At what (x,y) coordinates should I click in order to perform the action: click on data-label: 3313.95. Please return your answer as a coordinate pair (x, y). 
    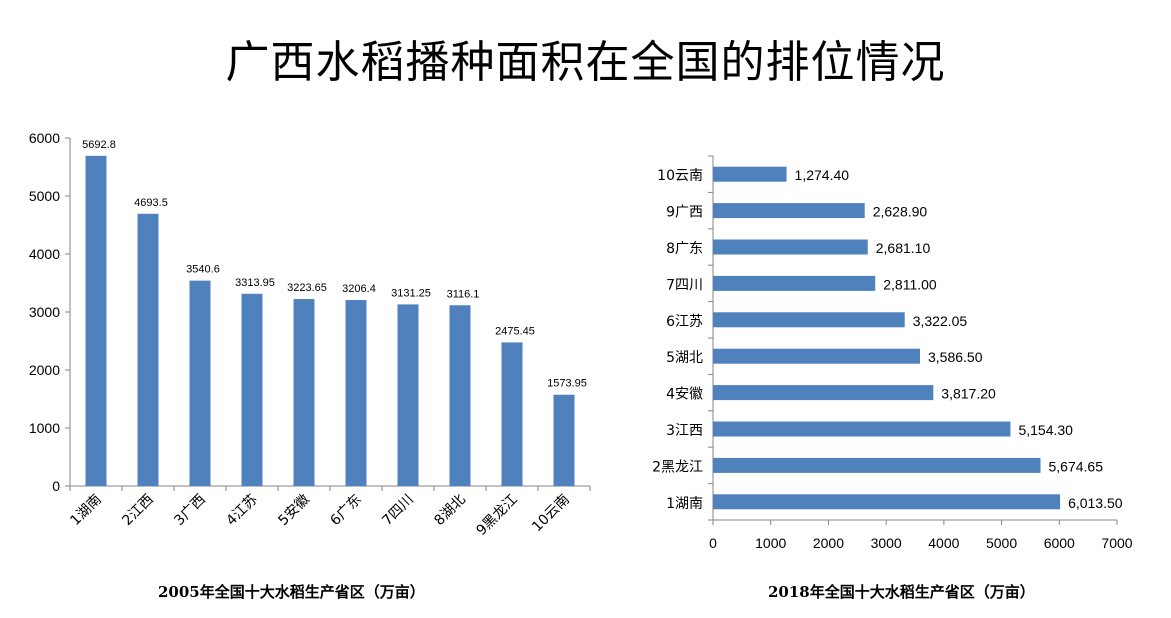
    Looking at the image, I should click on (255, 283).